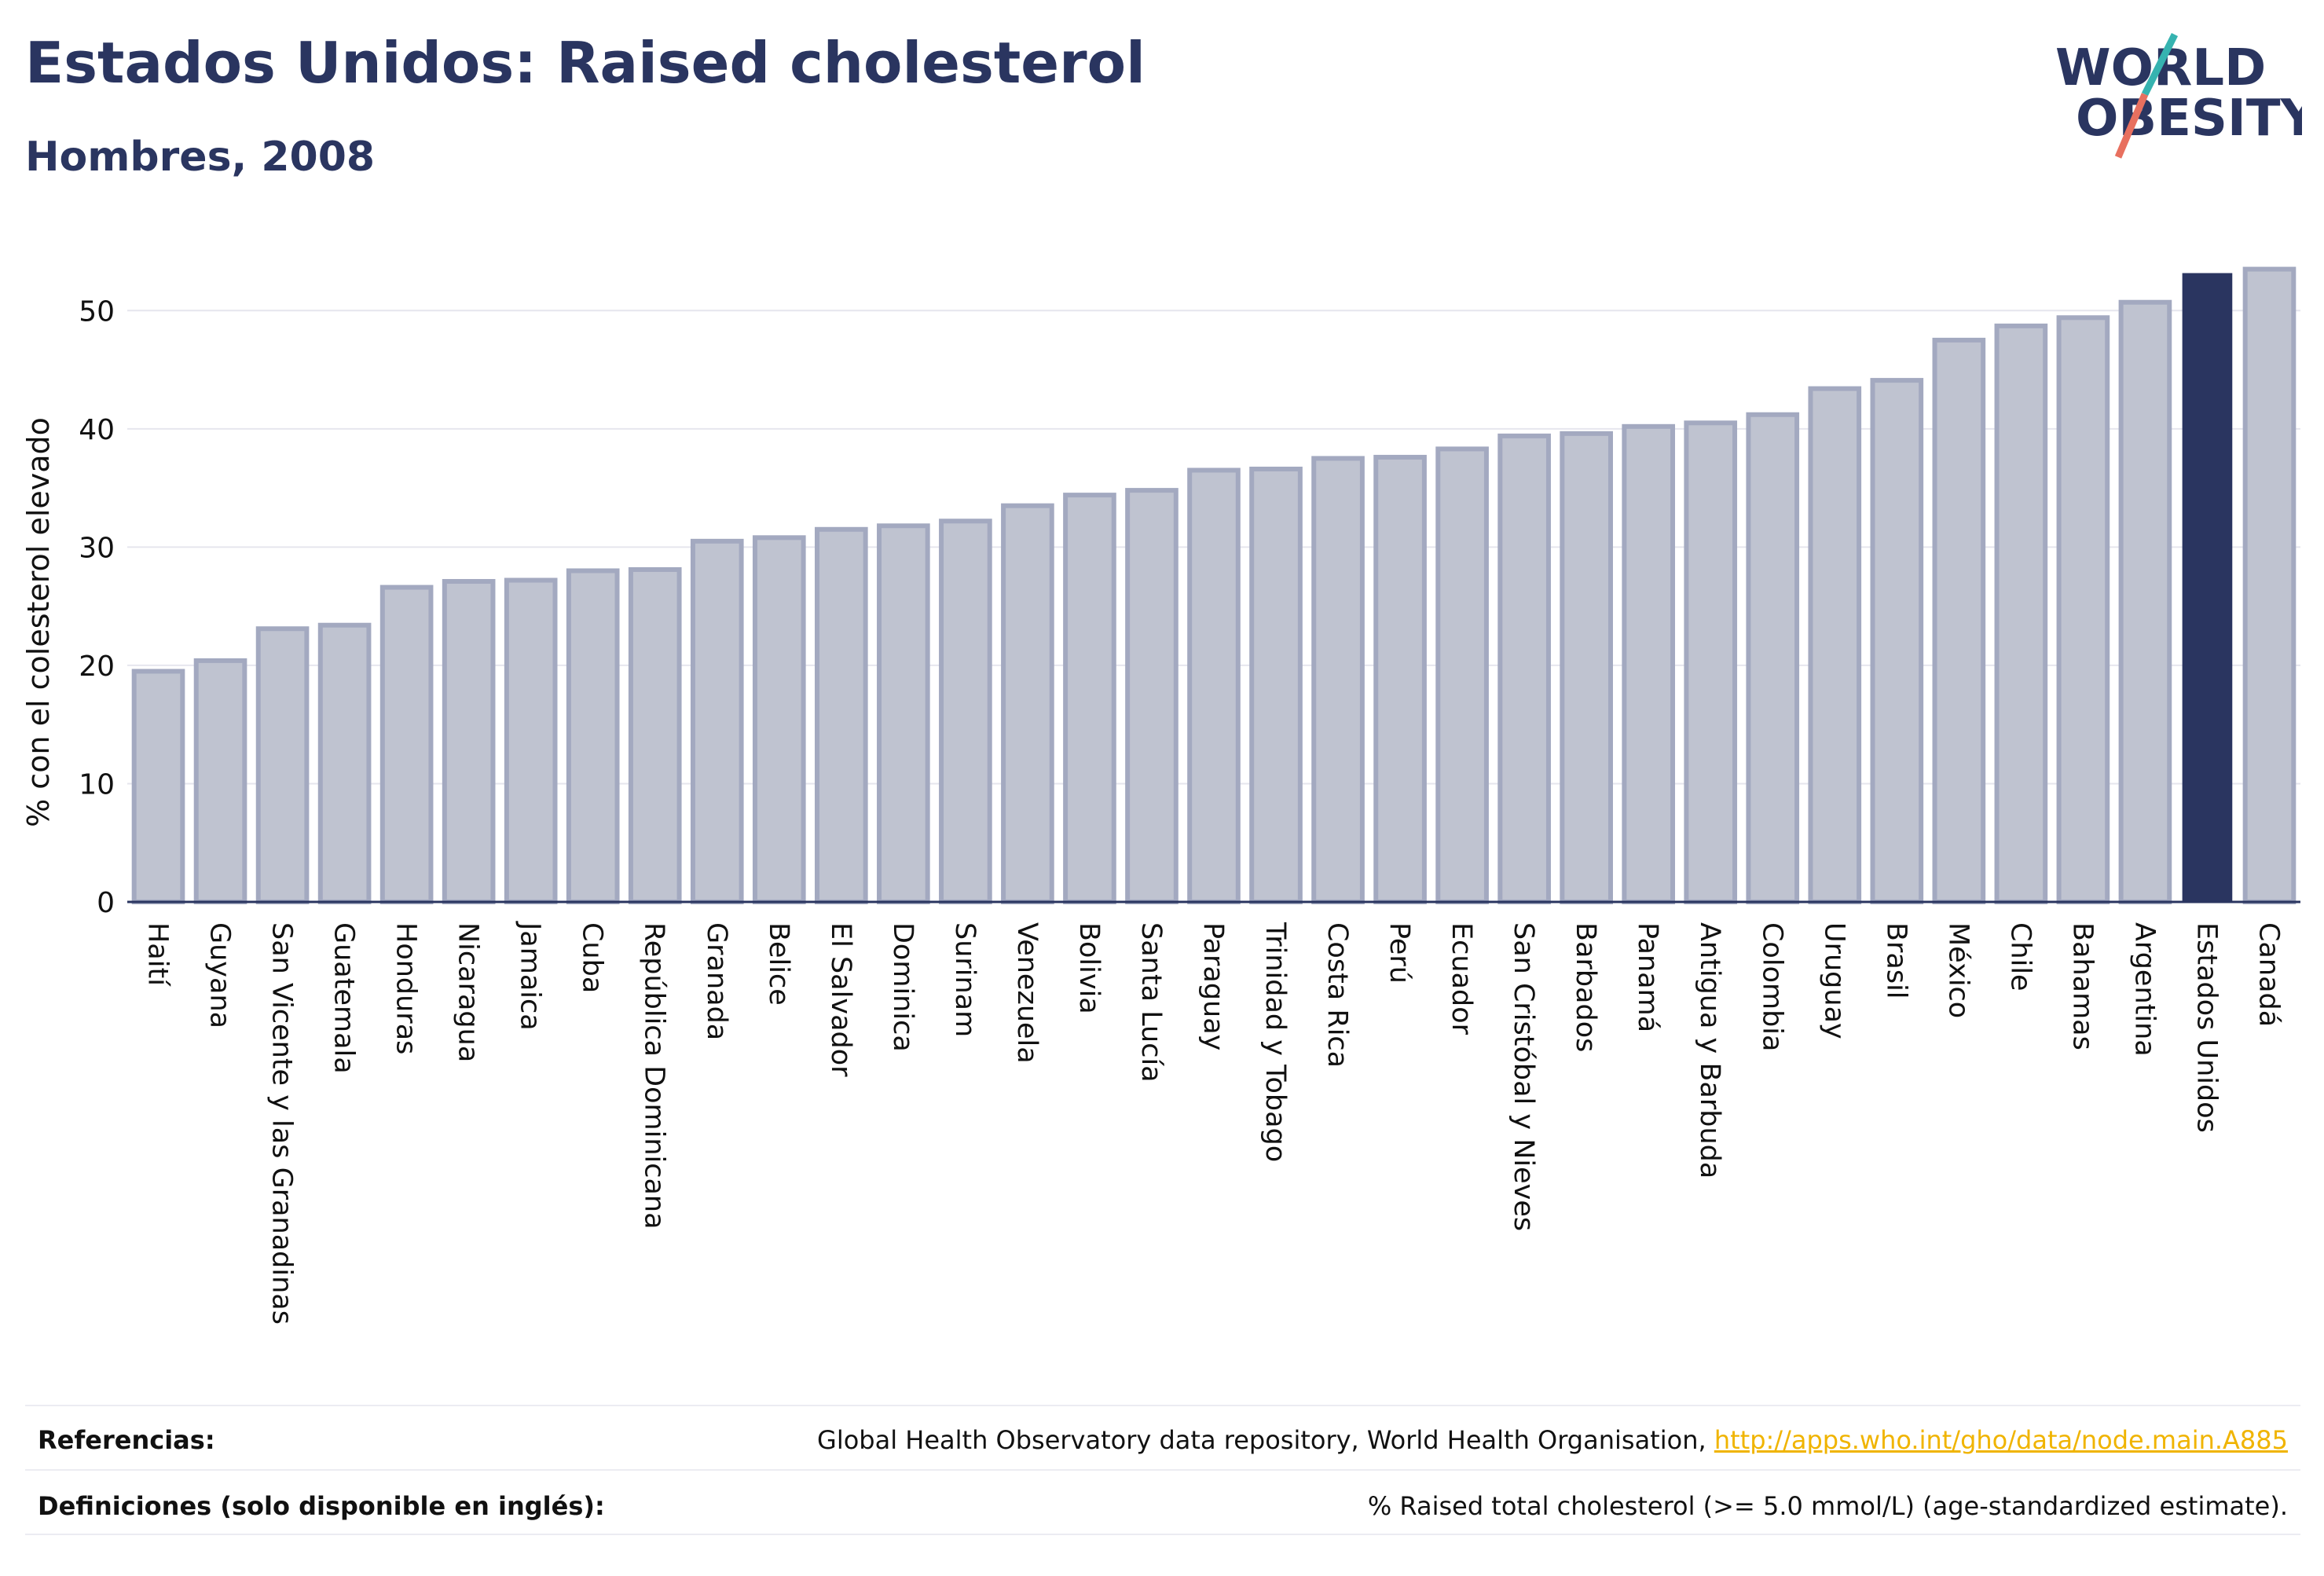  What do you see at coordinates (1276, 685) in the screenshot?
I see `bar-trinidad-y-tobago` at bounding box center [1276, 685].